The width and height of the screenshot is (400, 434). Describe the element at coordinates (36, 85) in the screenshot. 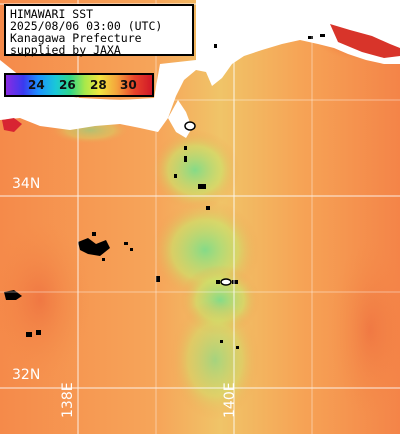

I see `colorbar-tick: 24` at that location.